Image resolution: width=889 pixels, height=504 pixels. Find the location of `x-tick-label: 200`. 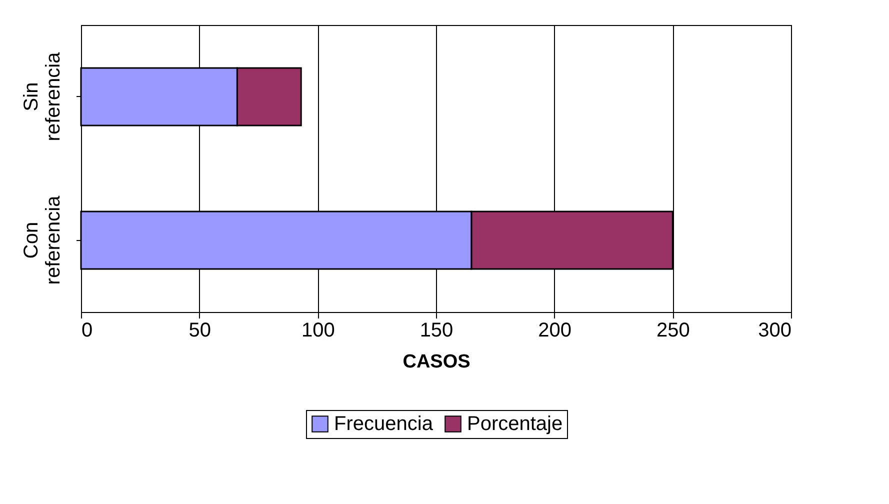

x-tick-label: 200 is located at coordinates (555, 331).